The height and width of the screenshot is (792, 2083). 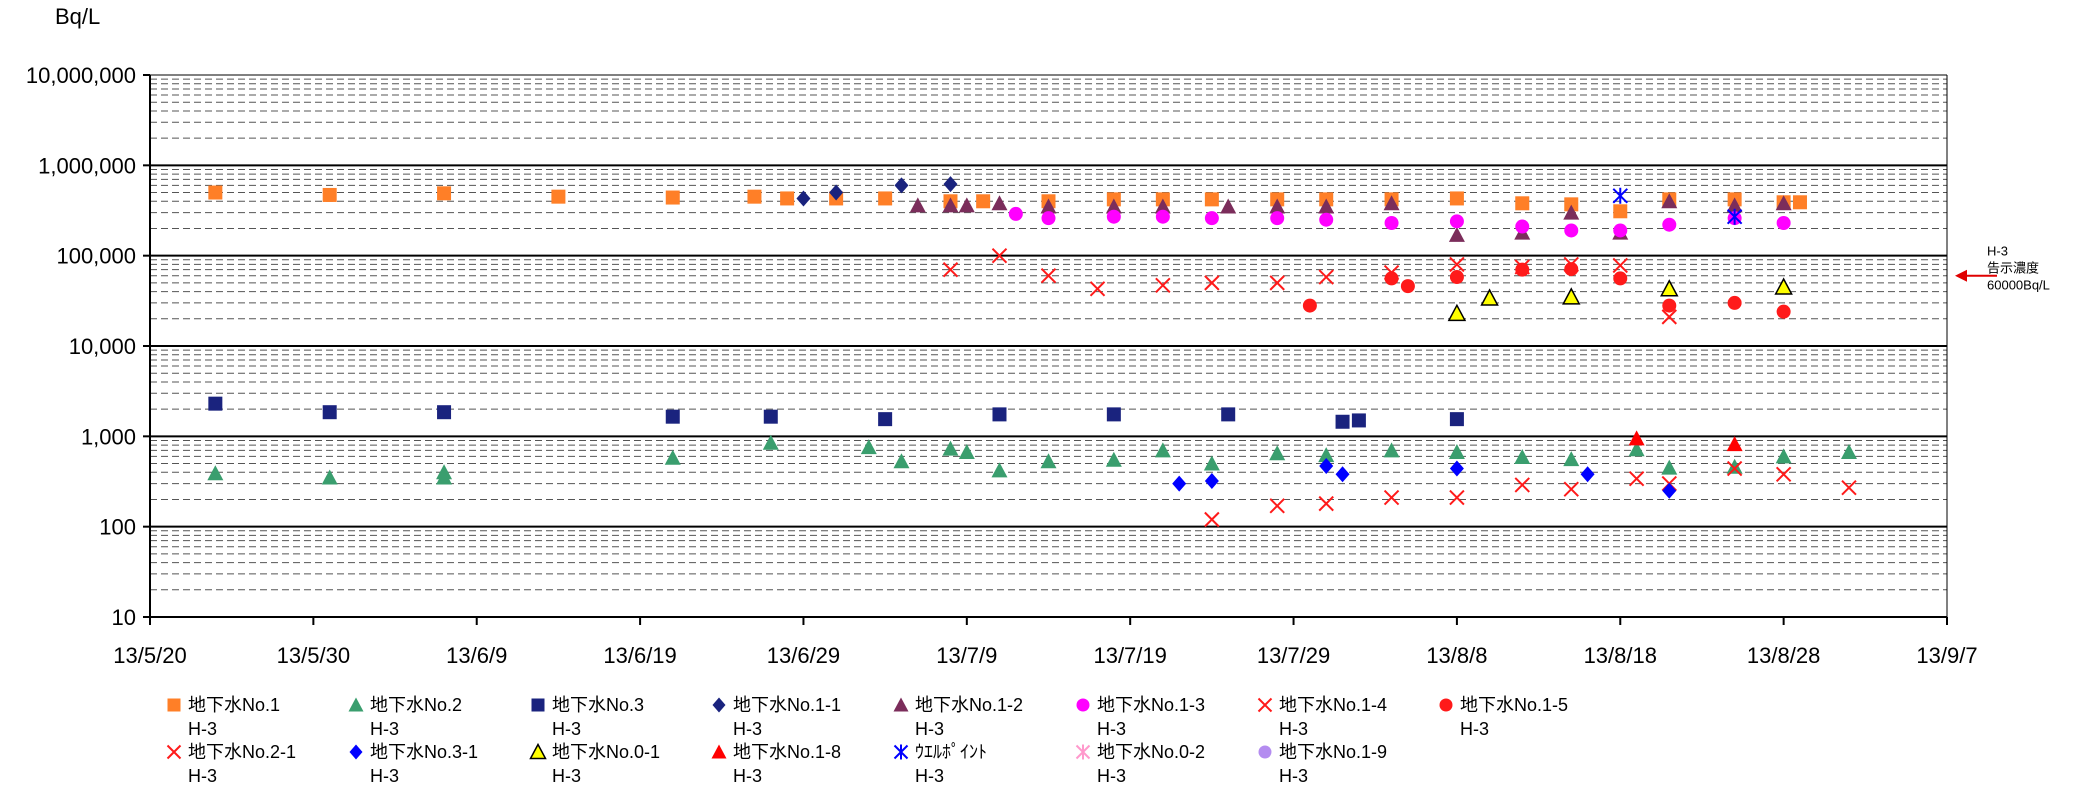 I want to click on legend-label: 地下水No.1-8, so click(x=787, y=752).